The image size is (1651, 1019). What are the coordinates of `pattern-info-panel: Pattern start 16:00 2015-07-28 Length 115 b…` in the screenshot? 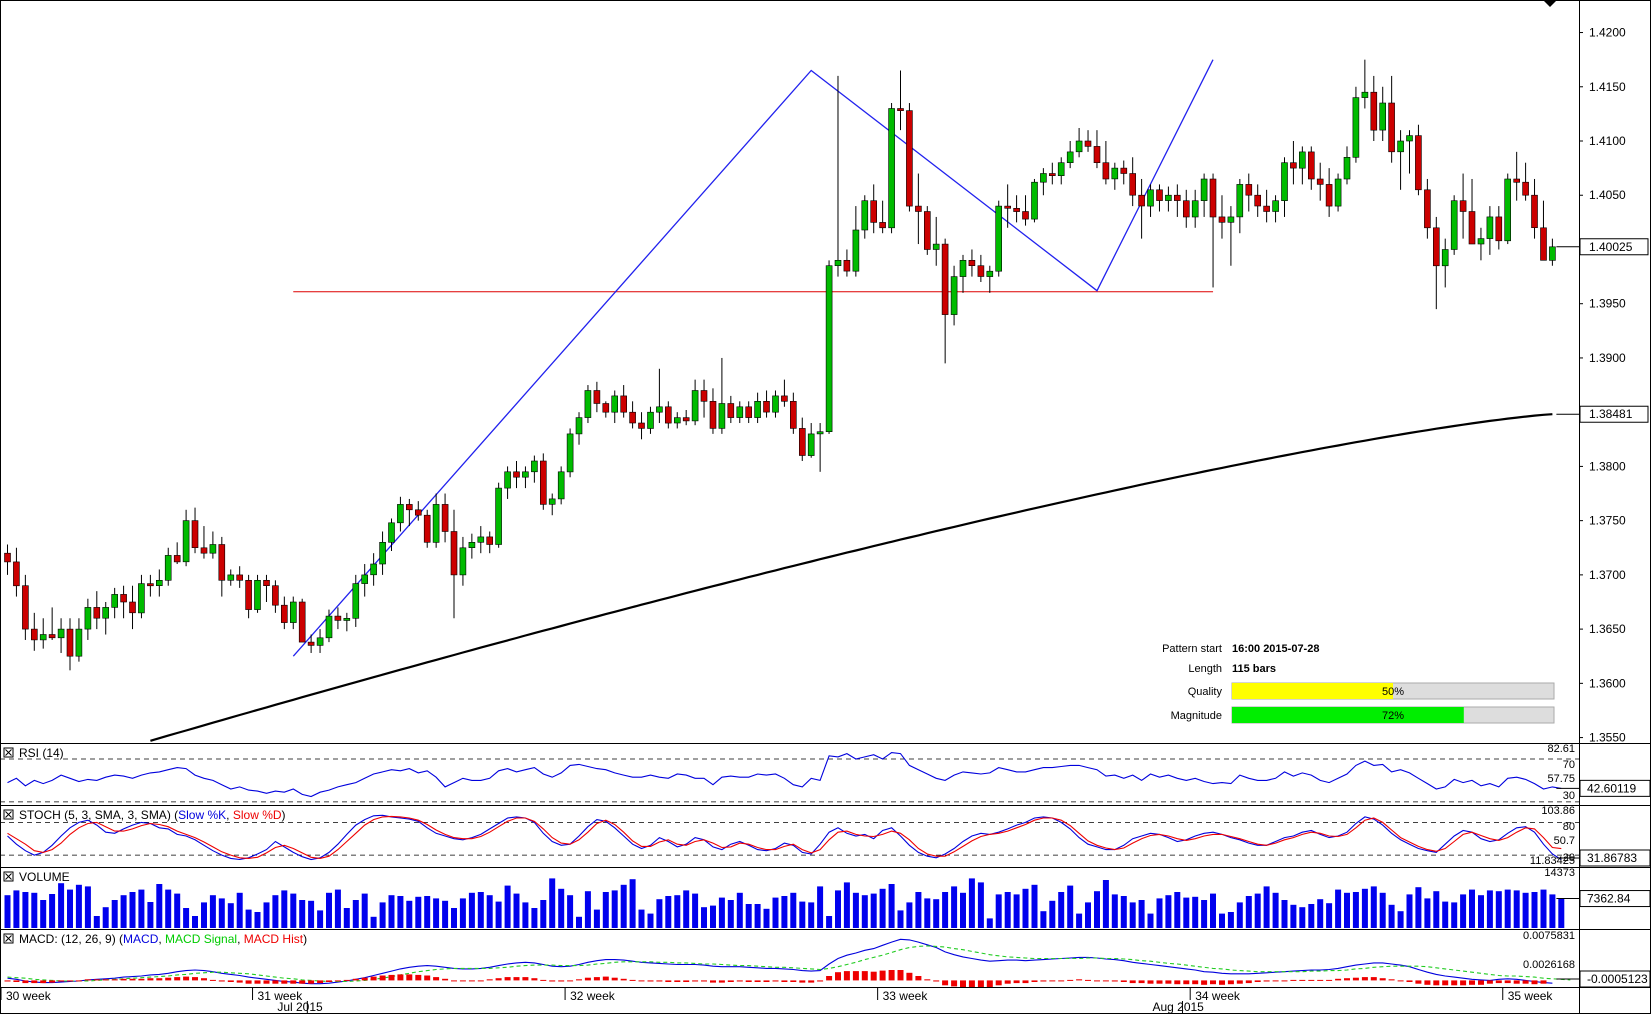 It's located at (1358, 683).